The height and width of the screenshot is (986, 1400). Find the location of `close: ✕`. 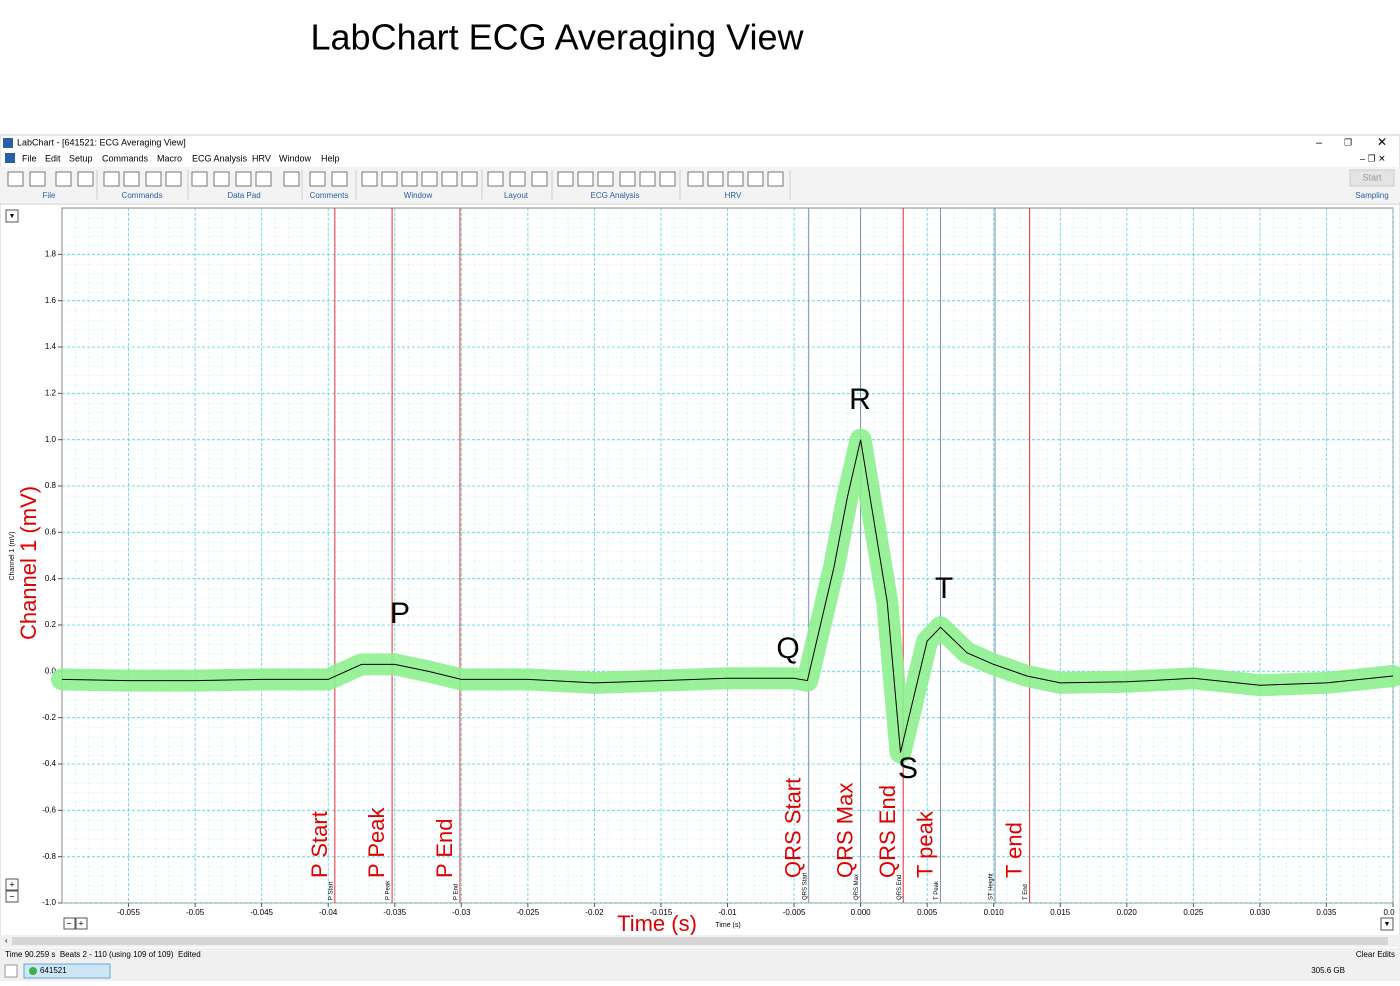

close: ✕ is located at coordinates (1382, 142).